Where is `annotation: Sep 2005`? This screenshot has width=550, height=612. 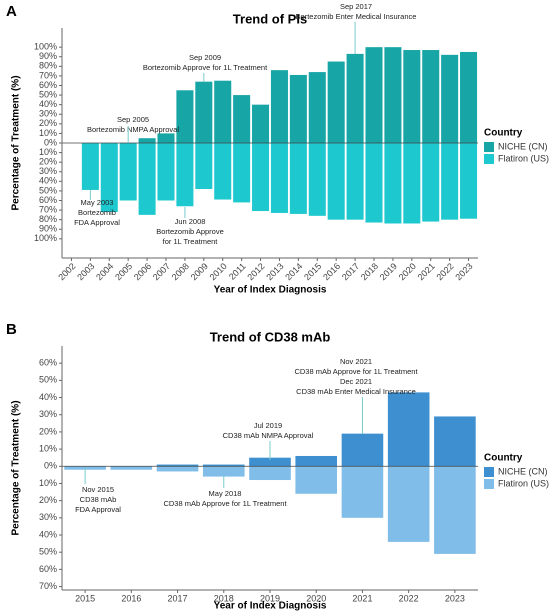 annotation: Sep 2005 is located at coordinates (133, 119).